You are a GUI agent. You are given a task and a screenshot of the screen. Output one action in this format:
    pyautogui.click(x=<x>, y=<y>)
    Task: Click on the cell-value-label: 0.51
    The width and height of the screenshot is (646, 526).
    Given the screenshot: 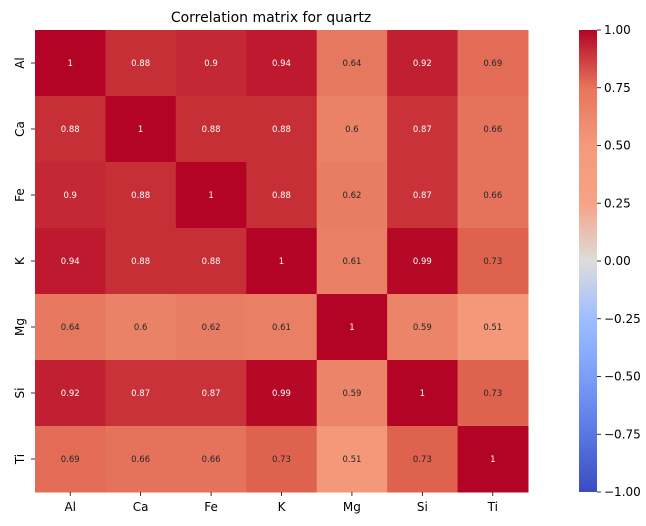 What is the action you would take?
    pyautogui.click(x=351, y=460)
    